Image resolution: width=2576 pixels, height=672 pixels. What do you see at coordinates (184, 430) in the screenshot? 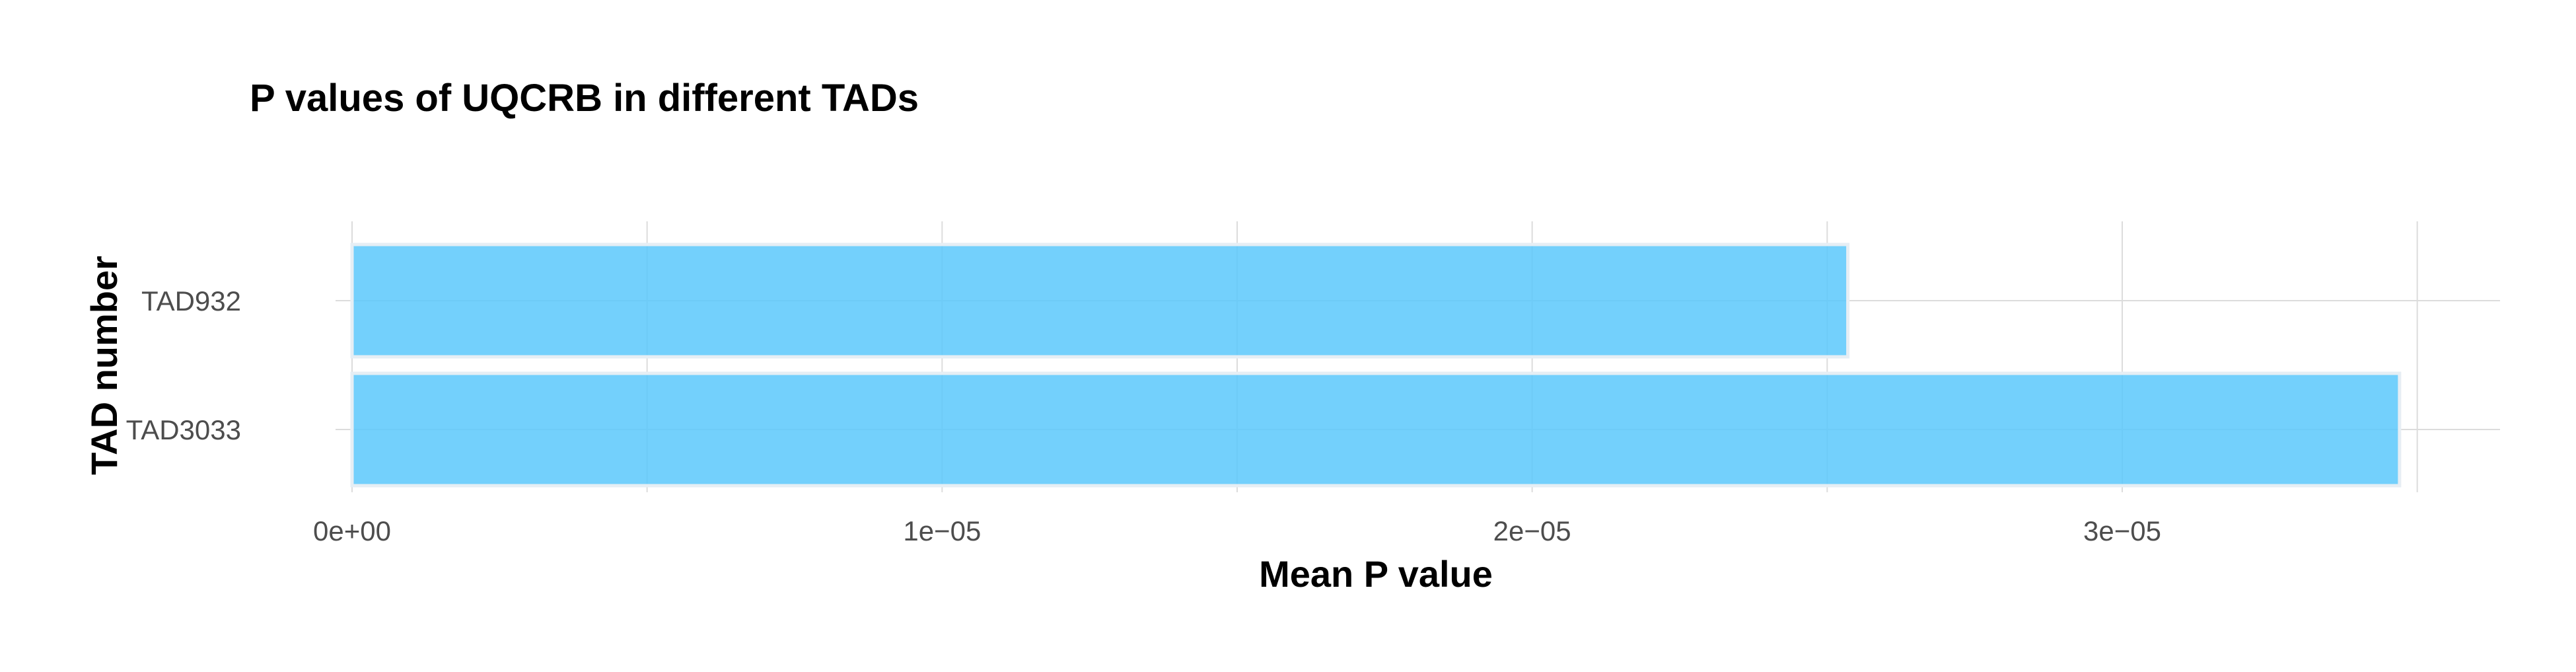
I see `y-tick-label: TAD3033` at bounding box center [184, 430].